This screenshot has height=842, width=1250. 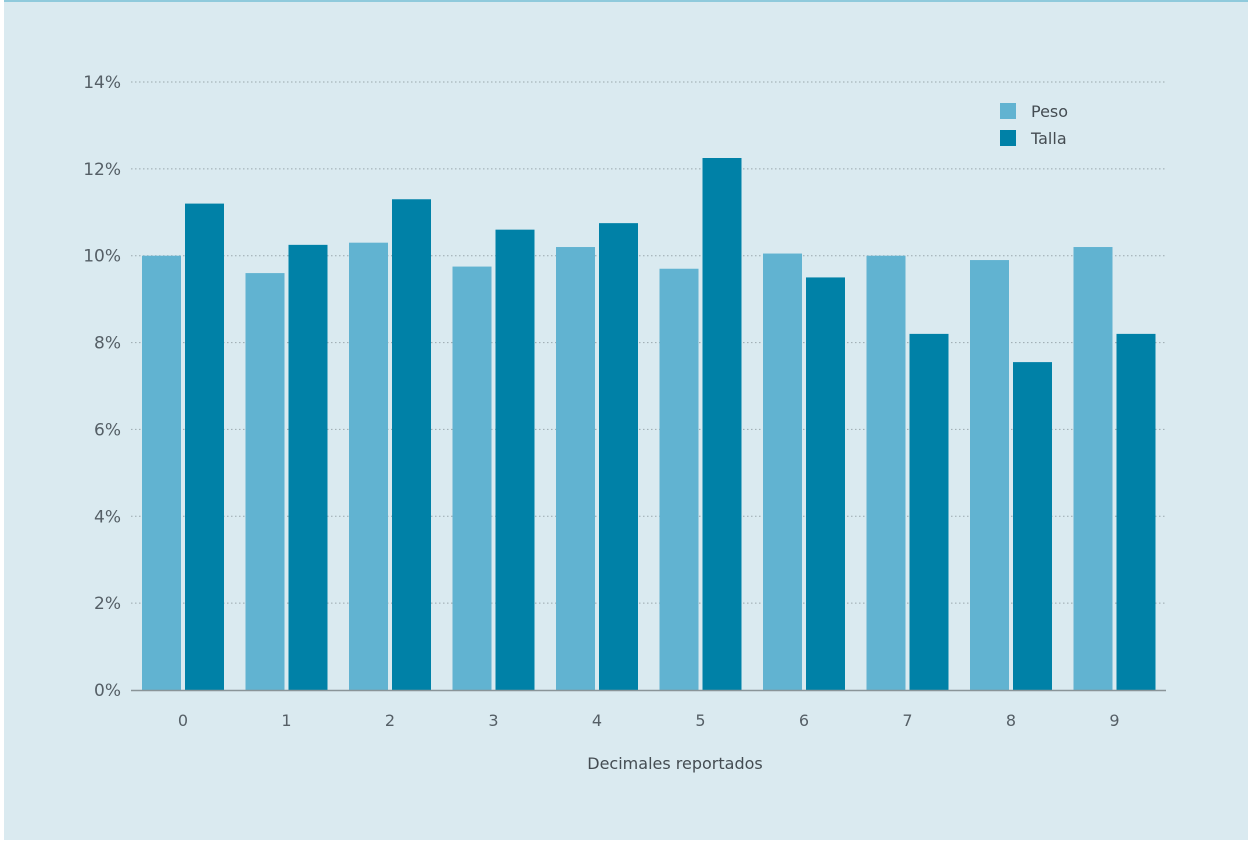 I want to click on x-axis-label: Decimales reportados, so click(x=674, y=763).